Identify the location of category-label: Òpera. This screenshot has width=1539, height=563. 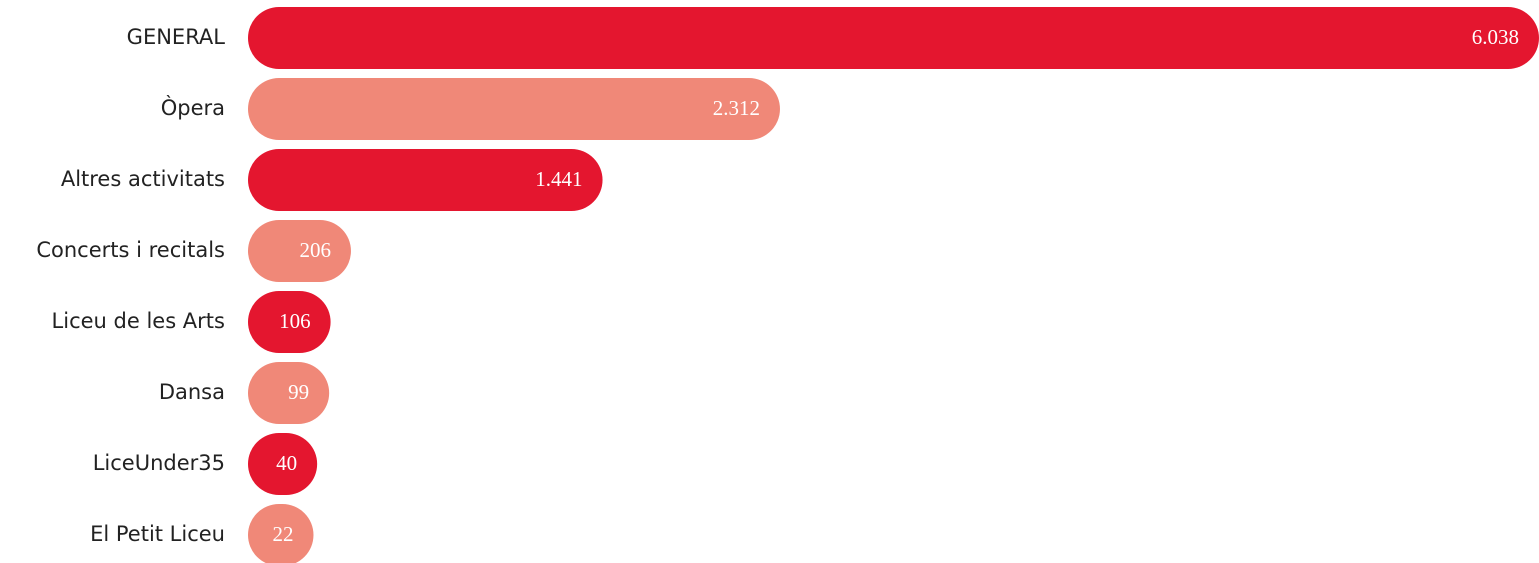
(193, 107).